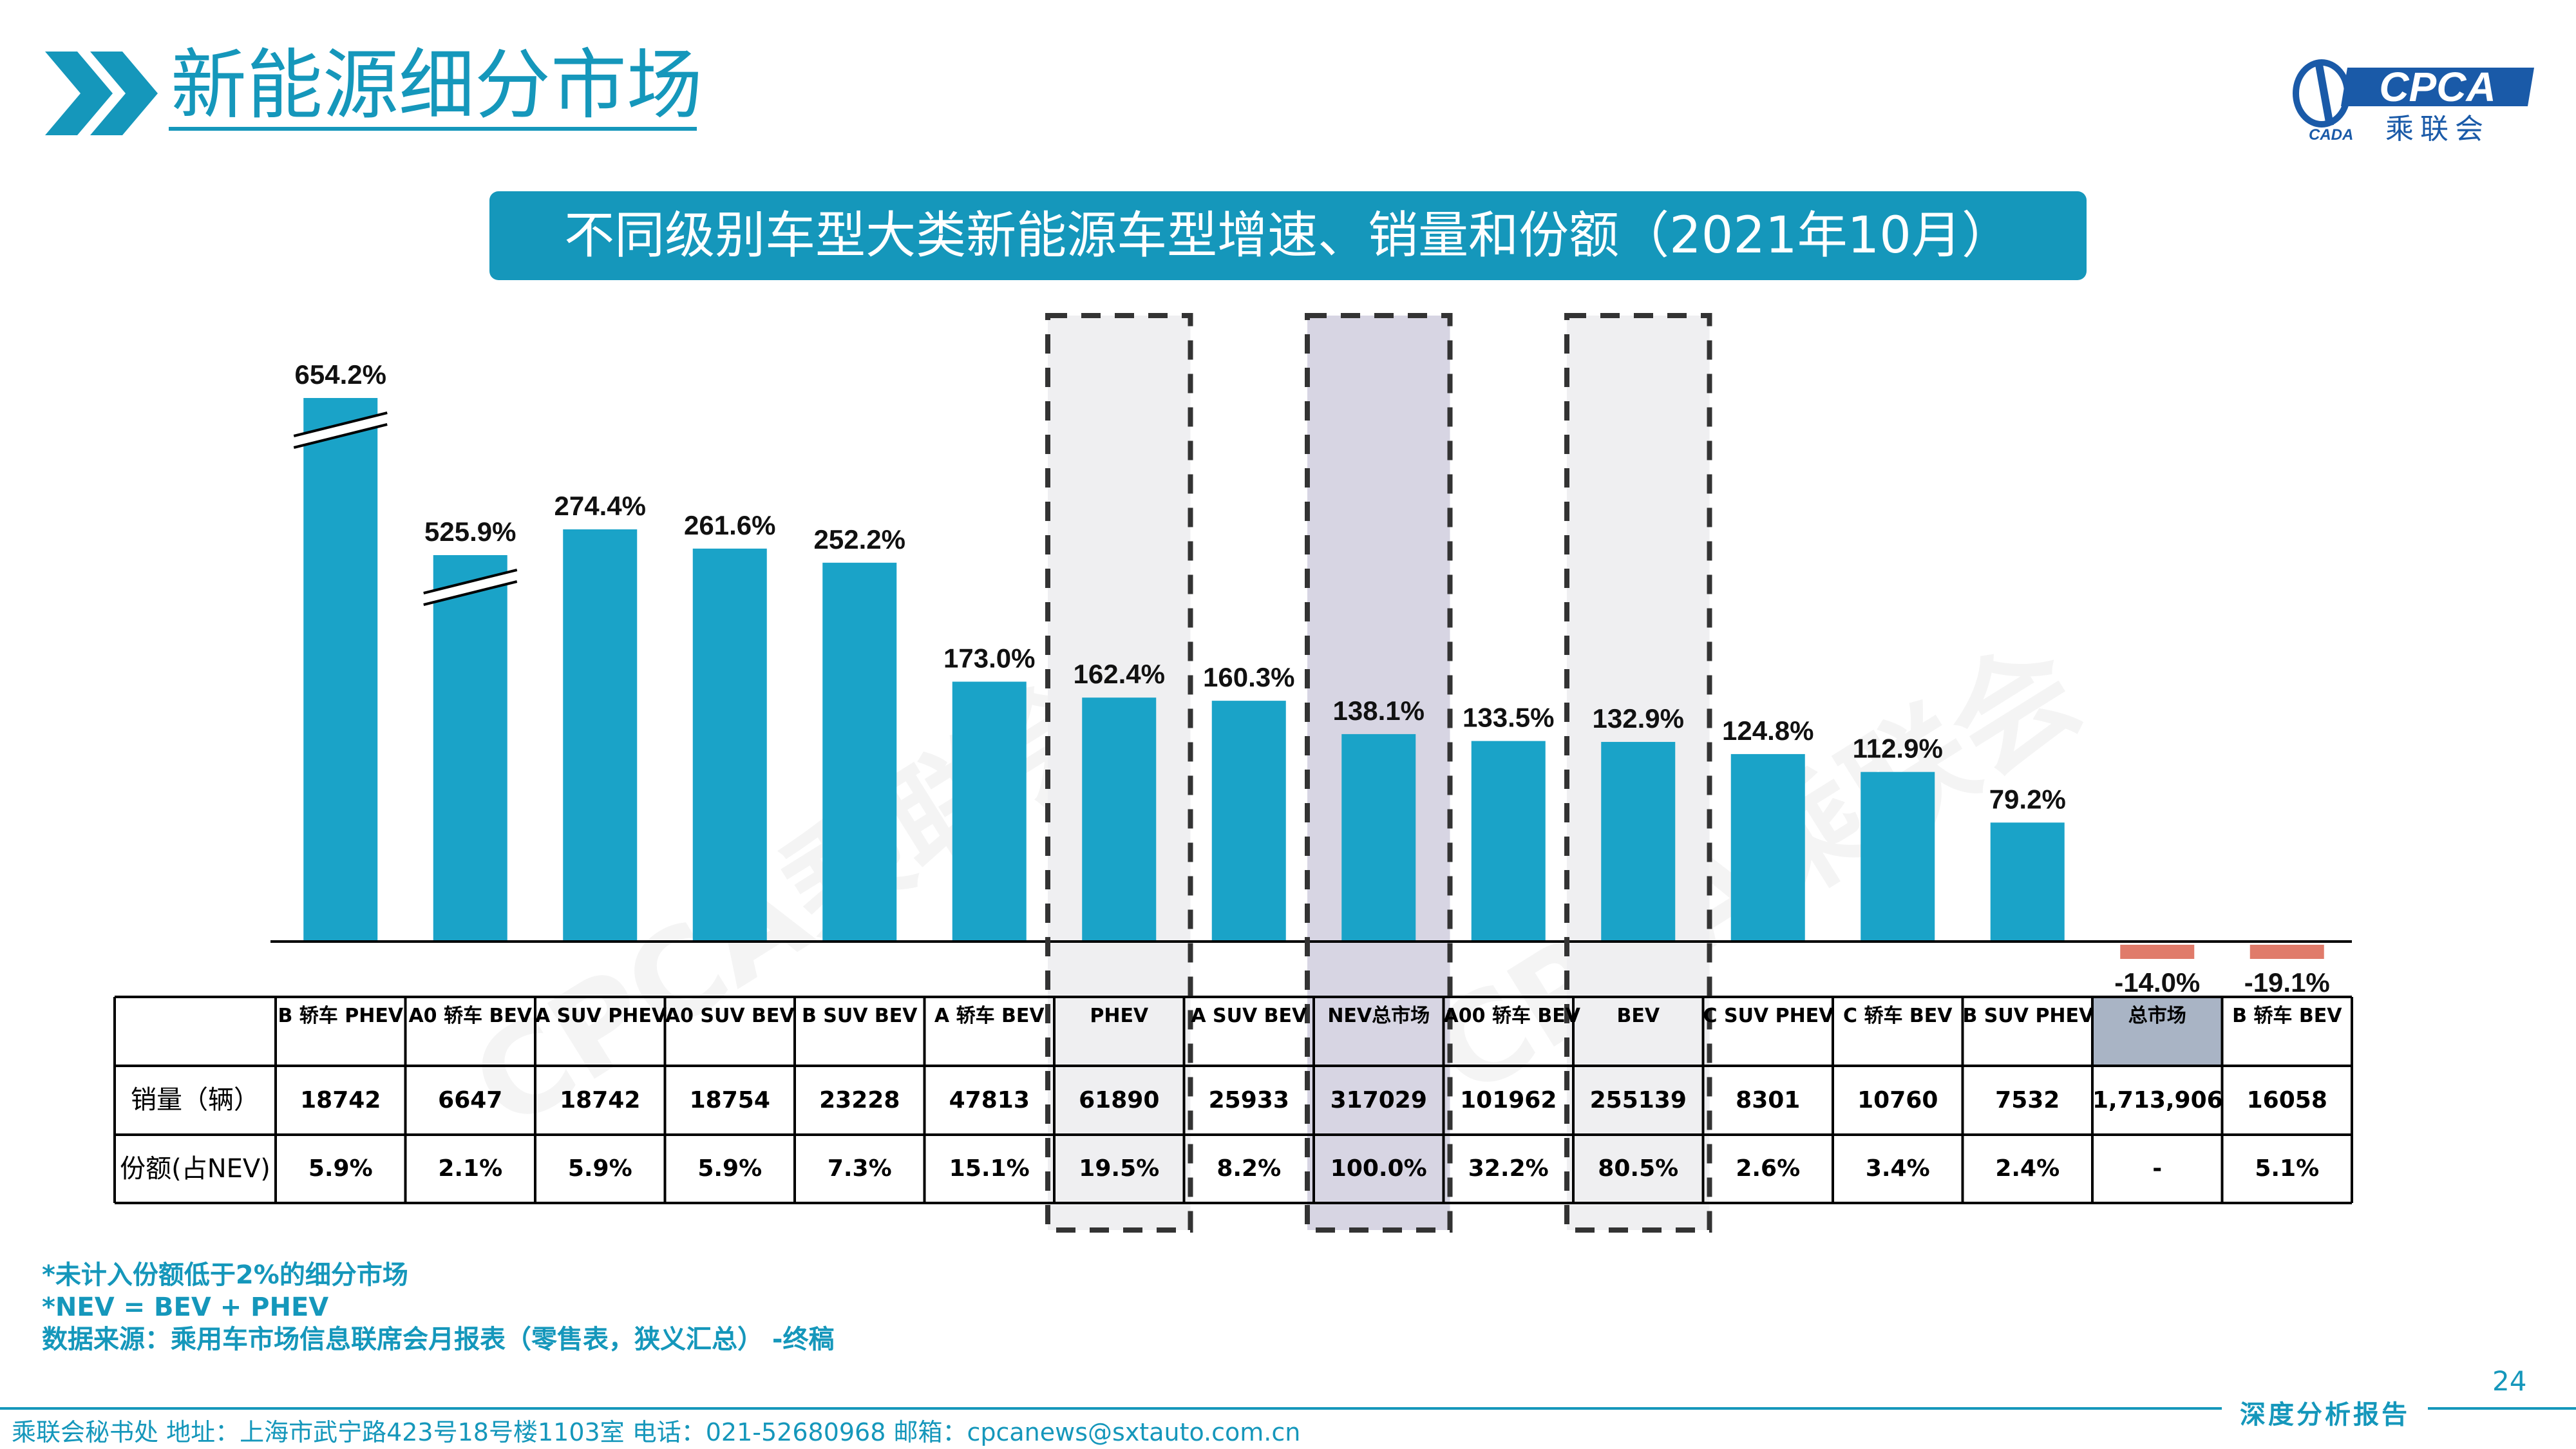 The height and width of the screenshot is (1449, 2576). I want to click on page-title: 新能源细分市场, so click(437, 85).